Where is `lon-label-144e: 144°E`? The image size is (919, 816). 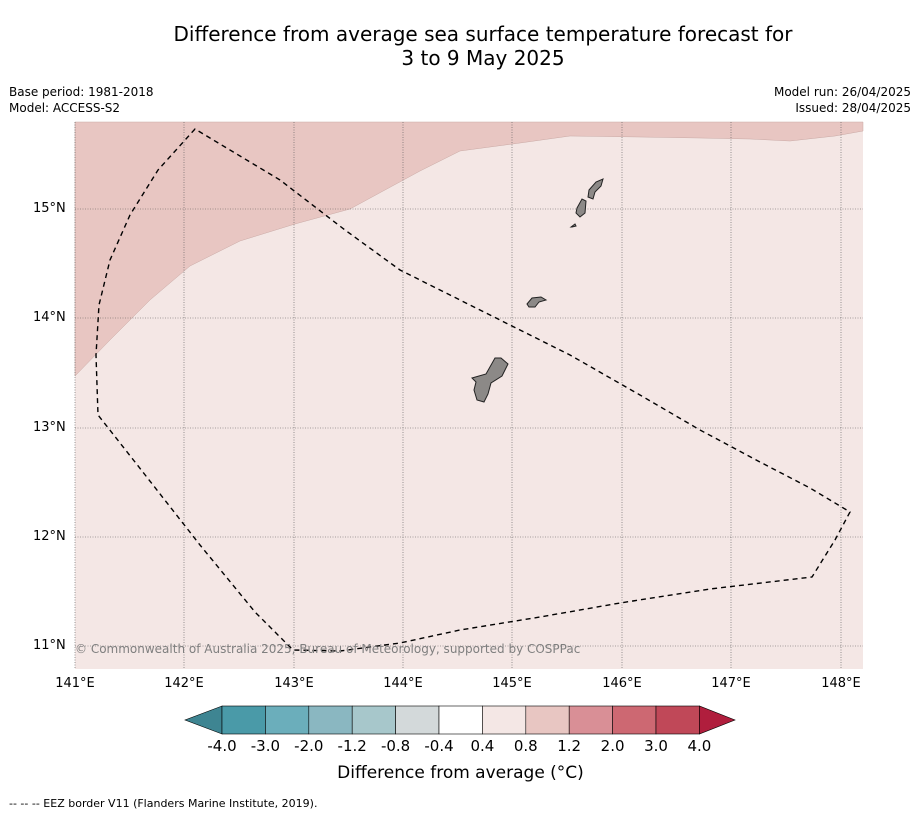
lon-label-144e: 144°E is located at coordinates (403, 683).